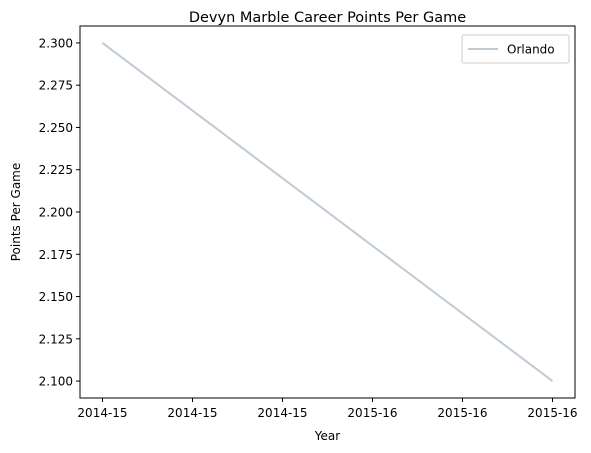 The image size is (591, 453). I want to click on y-tick-label: 2.275, so click(56, 86).